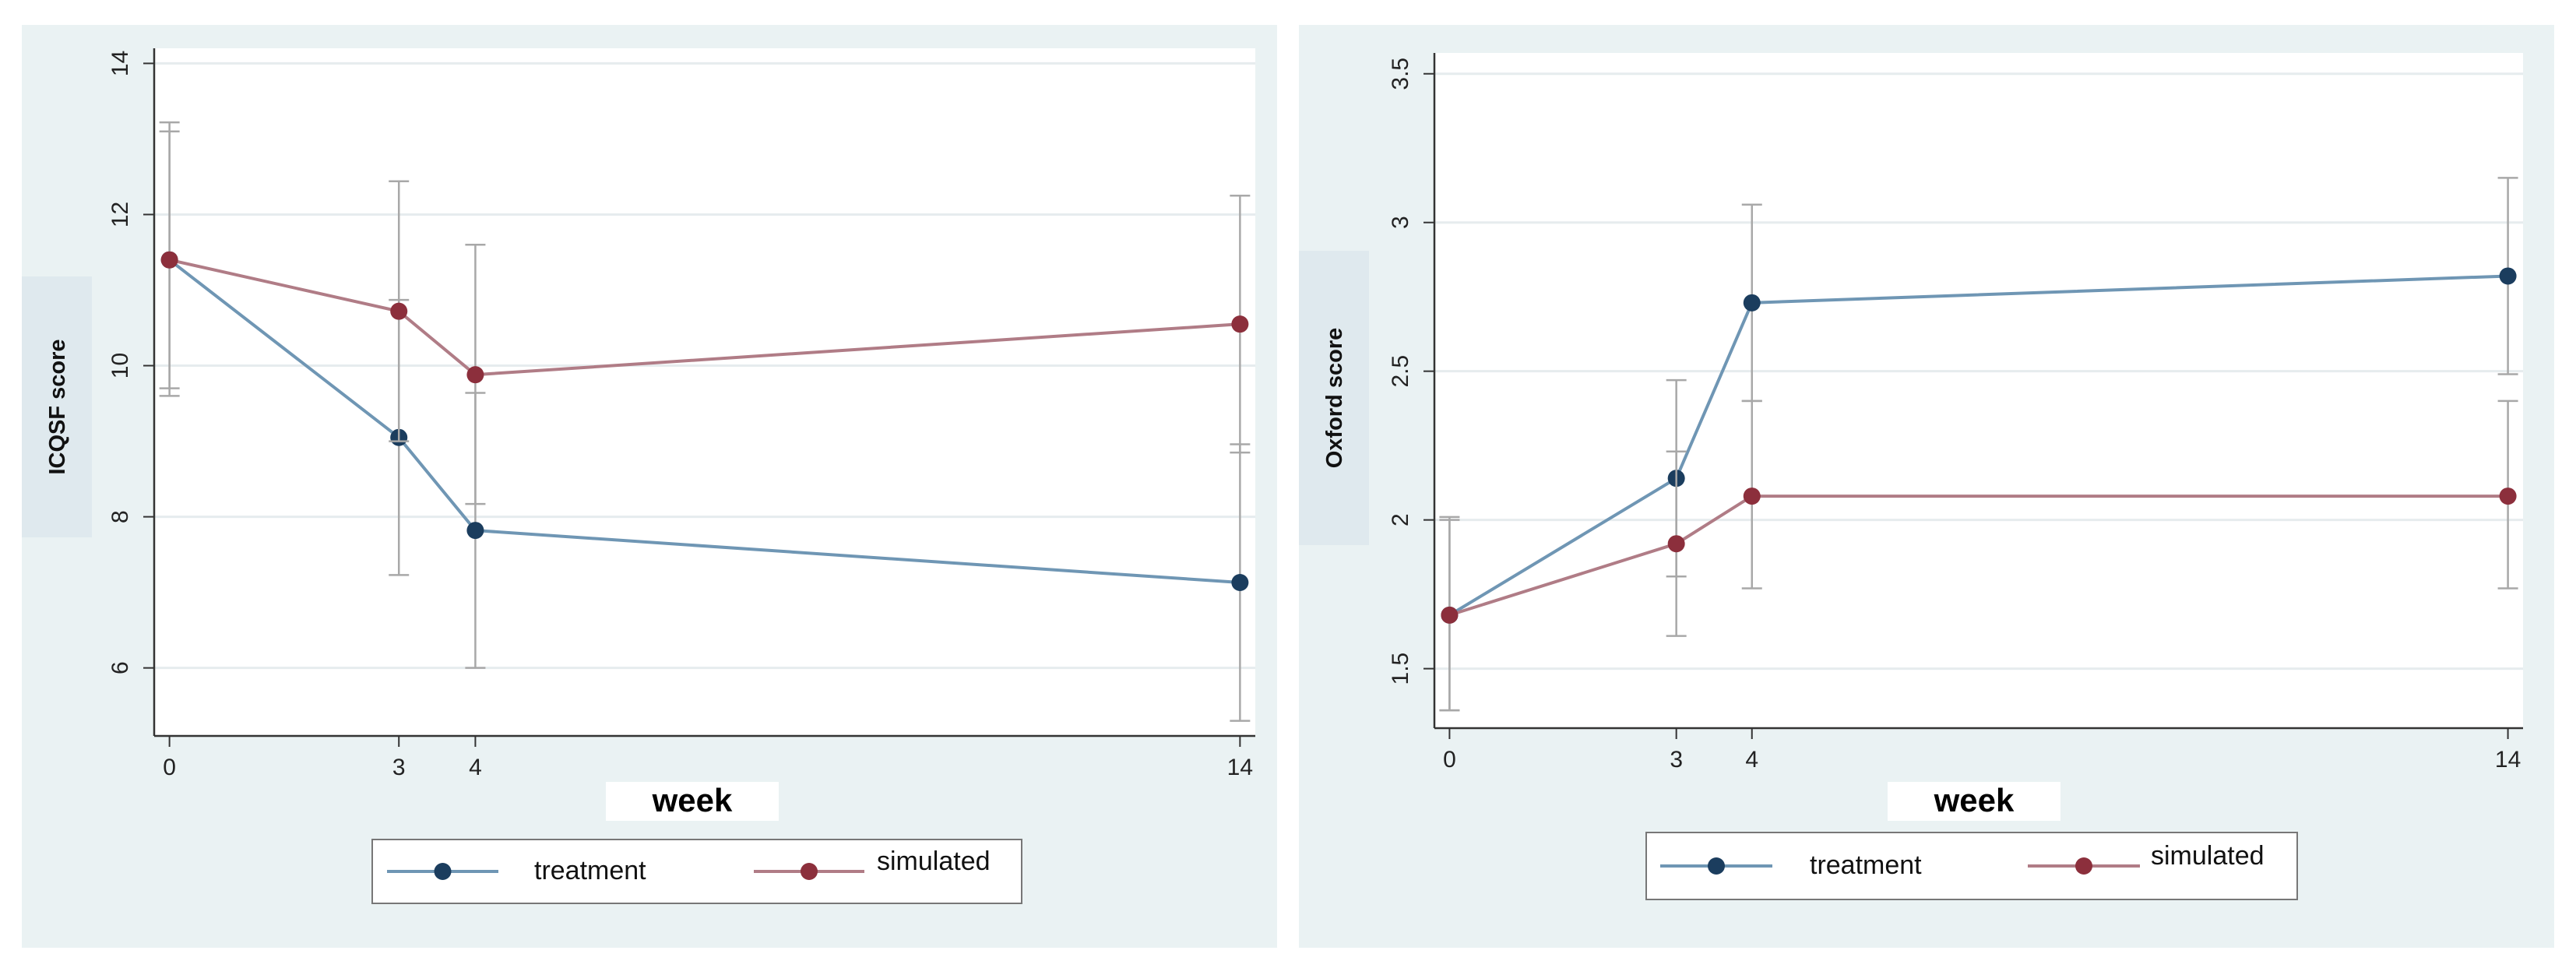 This screenshot has width=2576, height=968. What do you see at coordinates (120, 214) in the screenshot?
I see `y-tick-label: 12` at bounding box center [120, 214].